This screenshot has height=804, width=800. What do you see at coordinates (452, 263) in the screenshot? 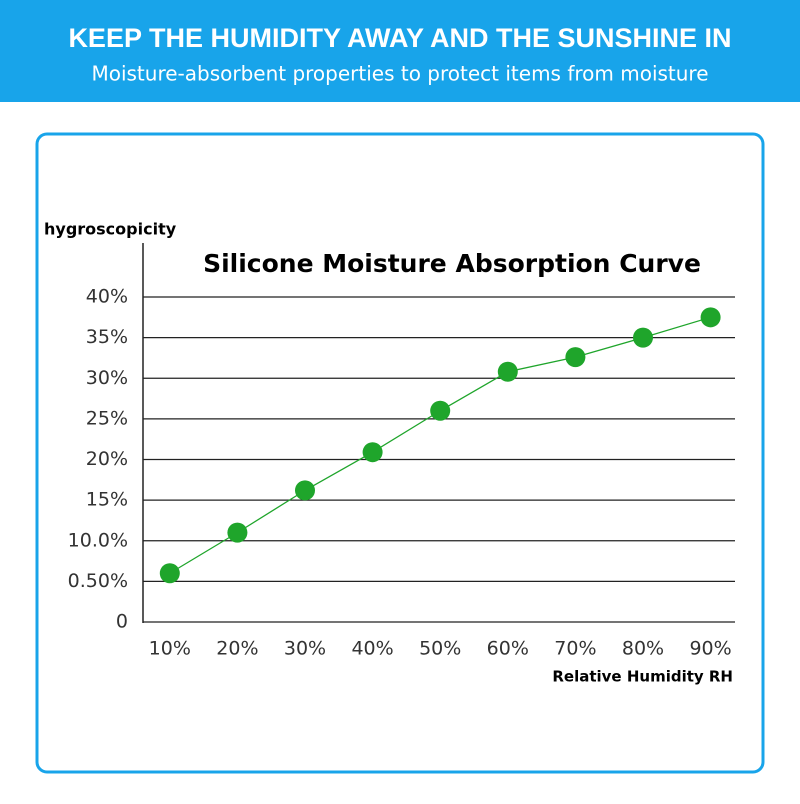
I see `chart-title: Silicone Moisture Absorption Curve` at bounding box center [452, 263].